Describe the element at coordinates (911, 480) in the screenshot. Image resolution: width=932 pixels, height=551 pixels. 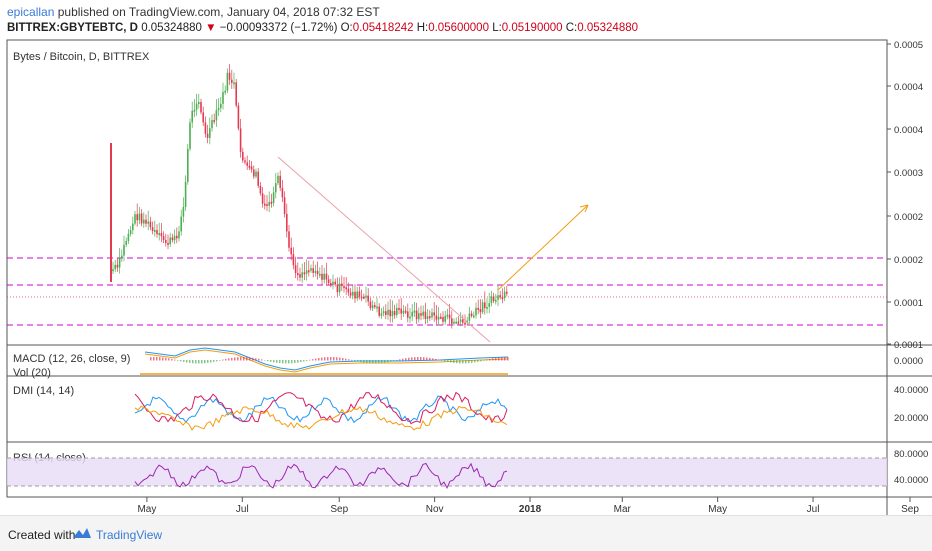
I see `rsi-y-label: 40.0000` at that location.